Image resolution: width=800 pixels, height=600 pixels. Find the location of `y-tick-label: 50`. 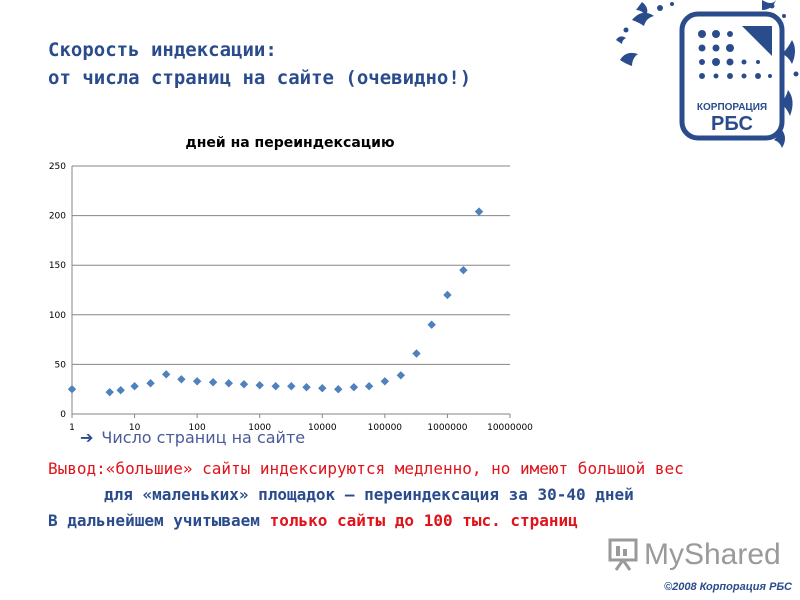

y-tick-label: 50 is located at coordinates (61, 365).